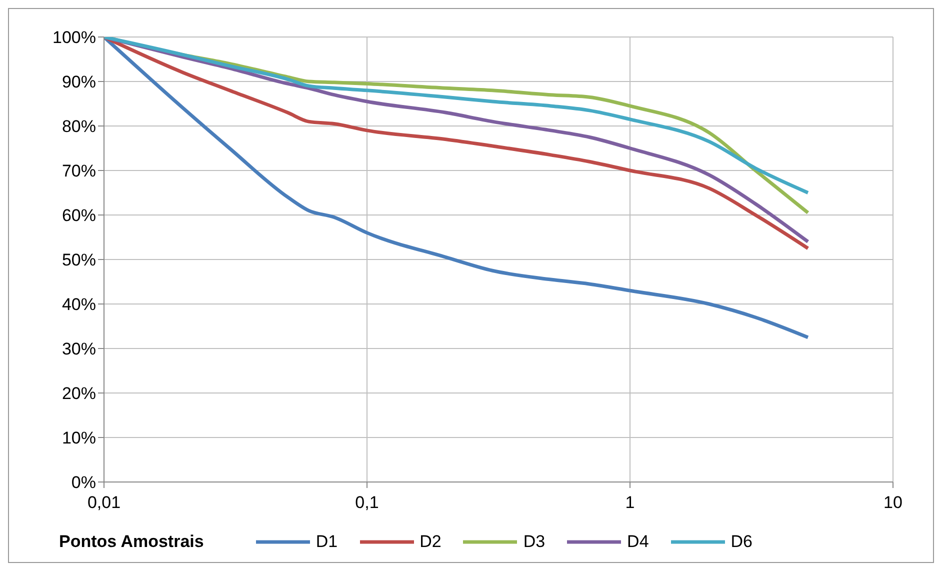  I want to click on y-tick-label: 40%, so click(79, 304).